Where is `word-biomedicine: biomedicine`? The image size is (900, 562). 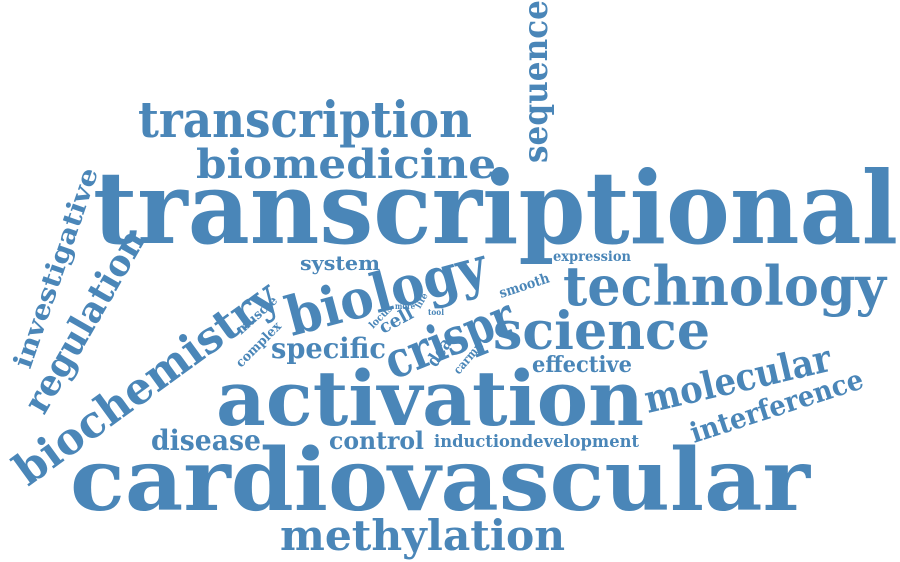 word-biomedicine: biomedicine is located at coordinates (346, 164).